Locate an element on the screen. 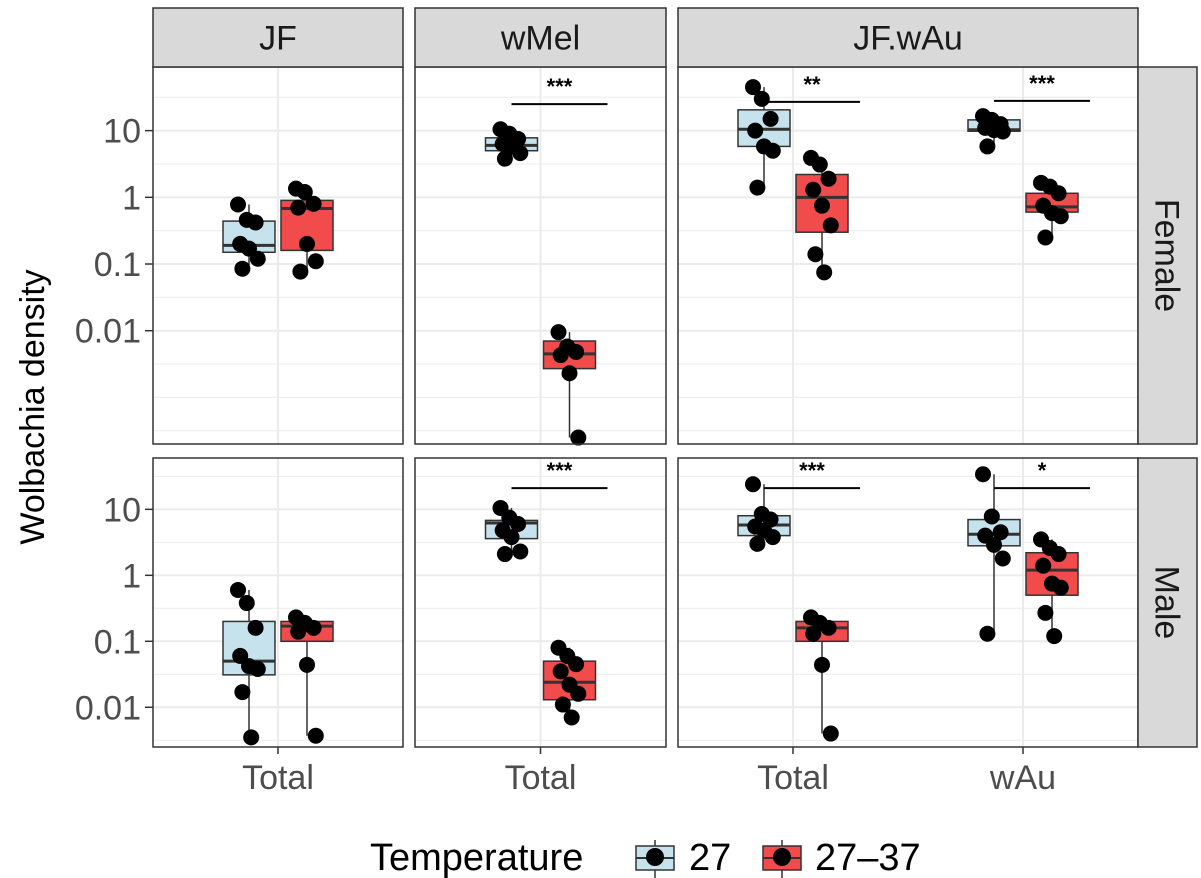 The height and width of the screenshot is (878, 1201). legend: Temperature 27 27–37 is located at coordinates (645, 857).